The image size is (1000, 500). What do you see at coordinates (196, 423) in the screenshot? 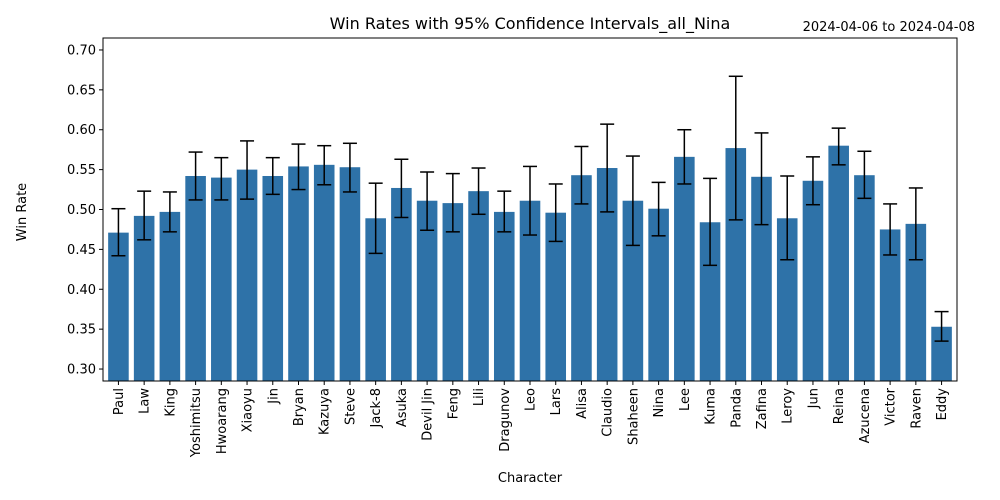
I see `x-tick-label: Yoshimitsu` at bounding box center [196, 423].